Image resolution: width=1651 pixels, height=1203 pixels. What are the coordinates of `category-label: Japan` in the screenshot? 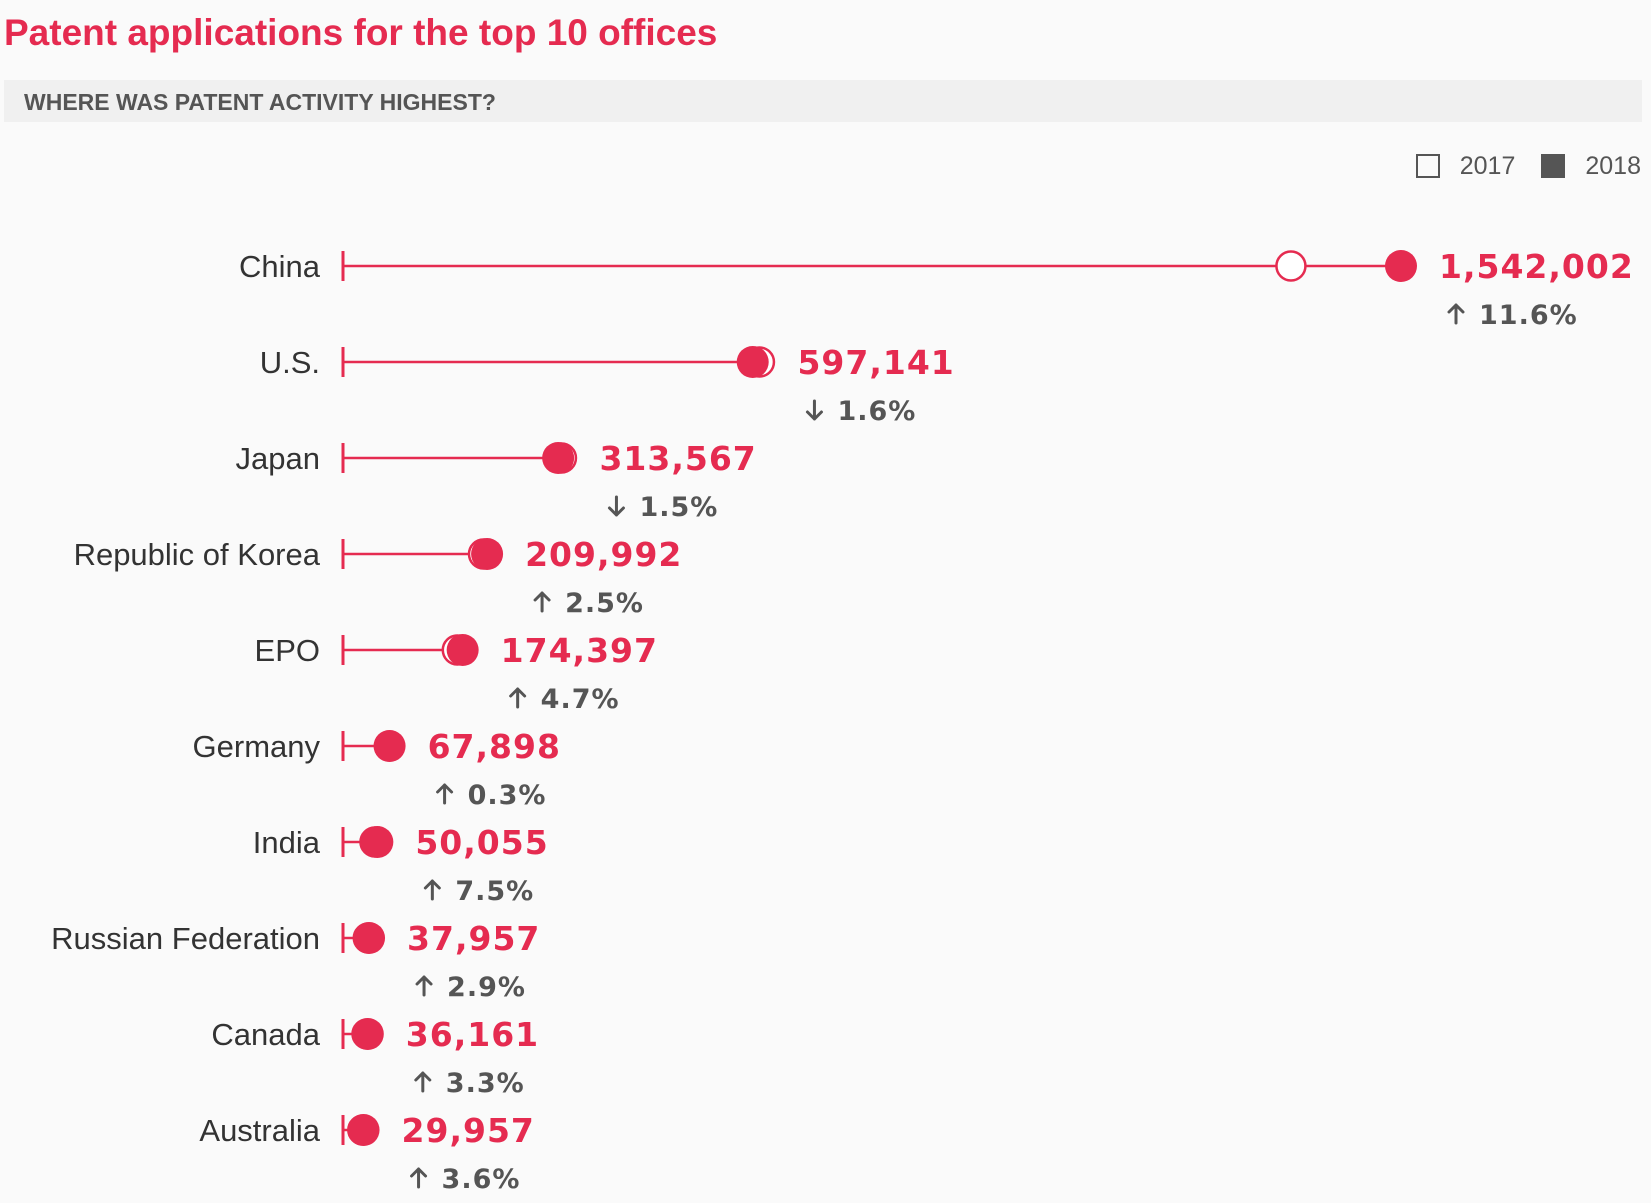 It's located at (278, 458).